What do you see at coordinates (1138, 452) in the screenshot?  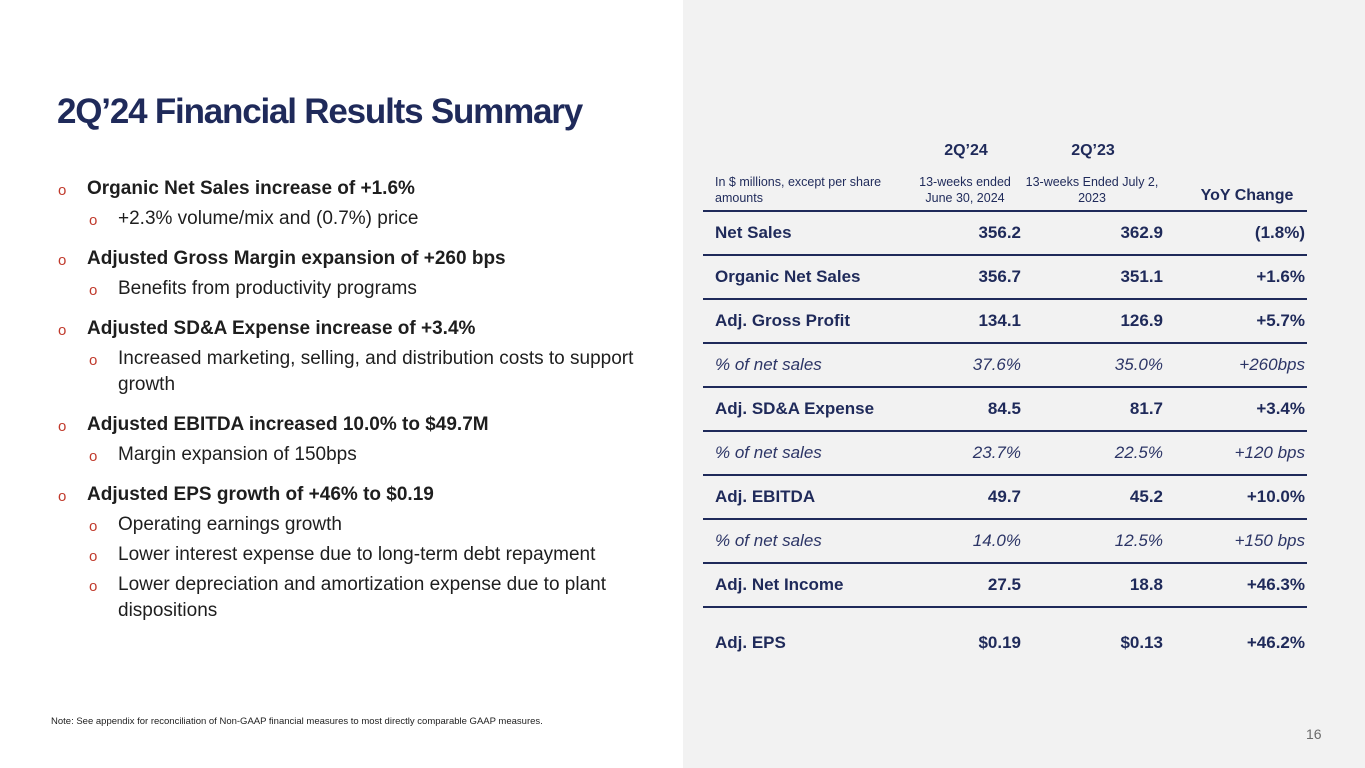 I see `row-prior: 22.5%` at bounding box center [1138, 452].